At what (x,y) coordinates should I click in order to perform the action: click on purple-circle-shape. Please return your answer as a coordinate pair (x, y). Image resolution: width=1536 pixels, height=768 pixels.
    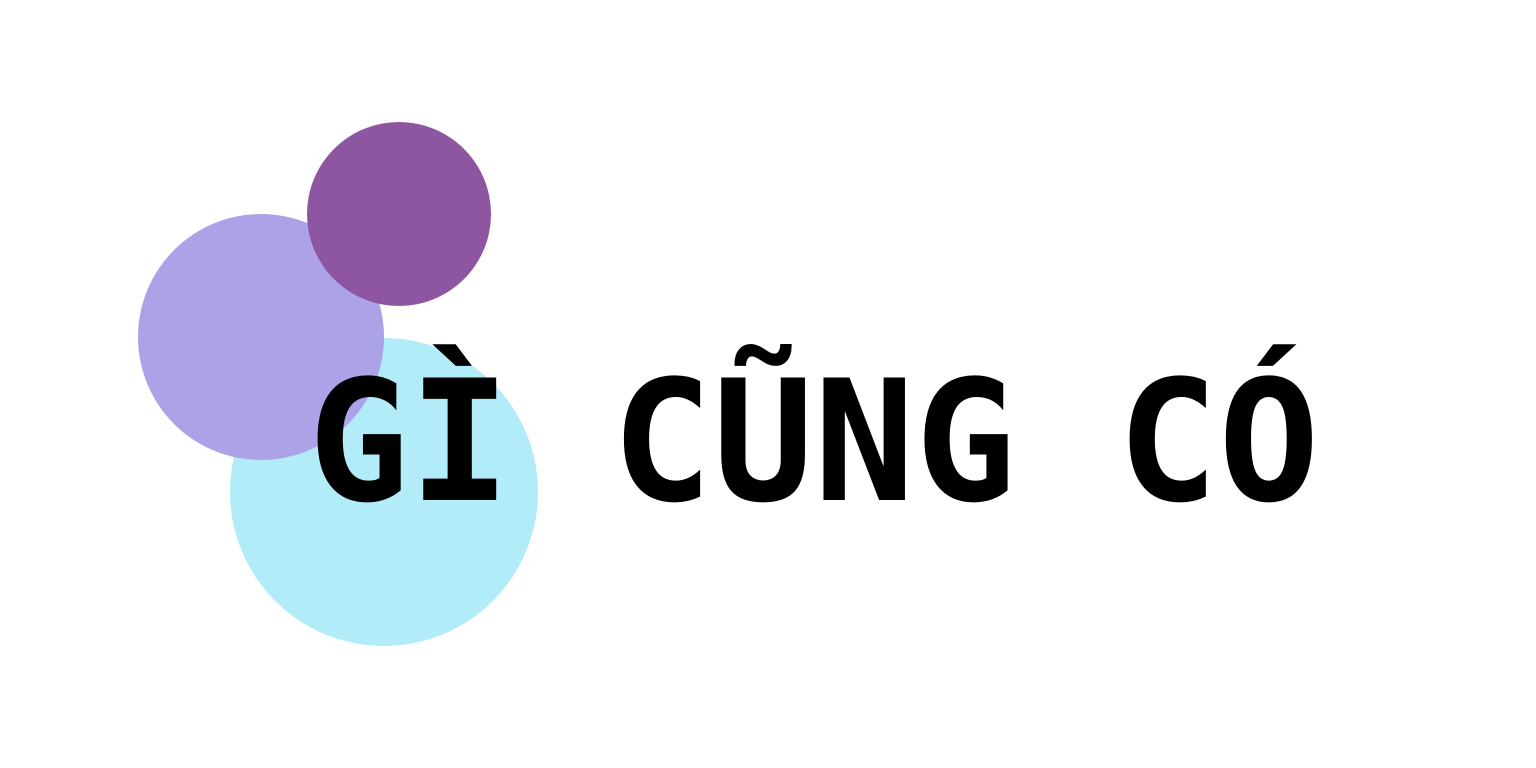
    Looking at the image, I should click on (399, 214).